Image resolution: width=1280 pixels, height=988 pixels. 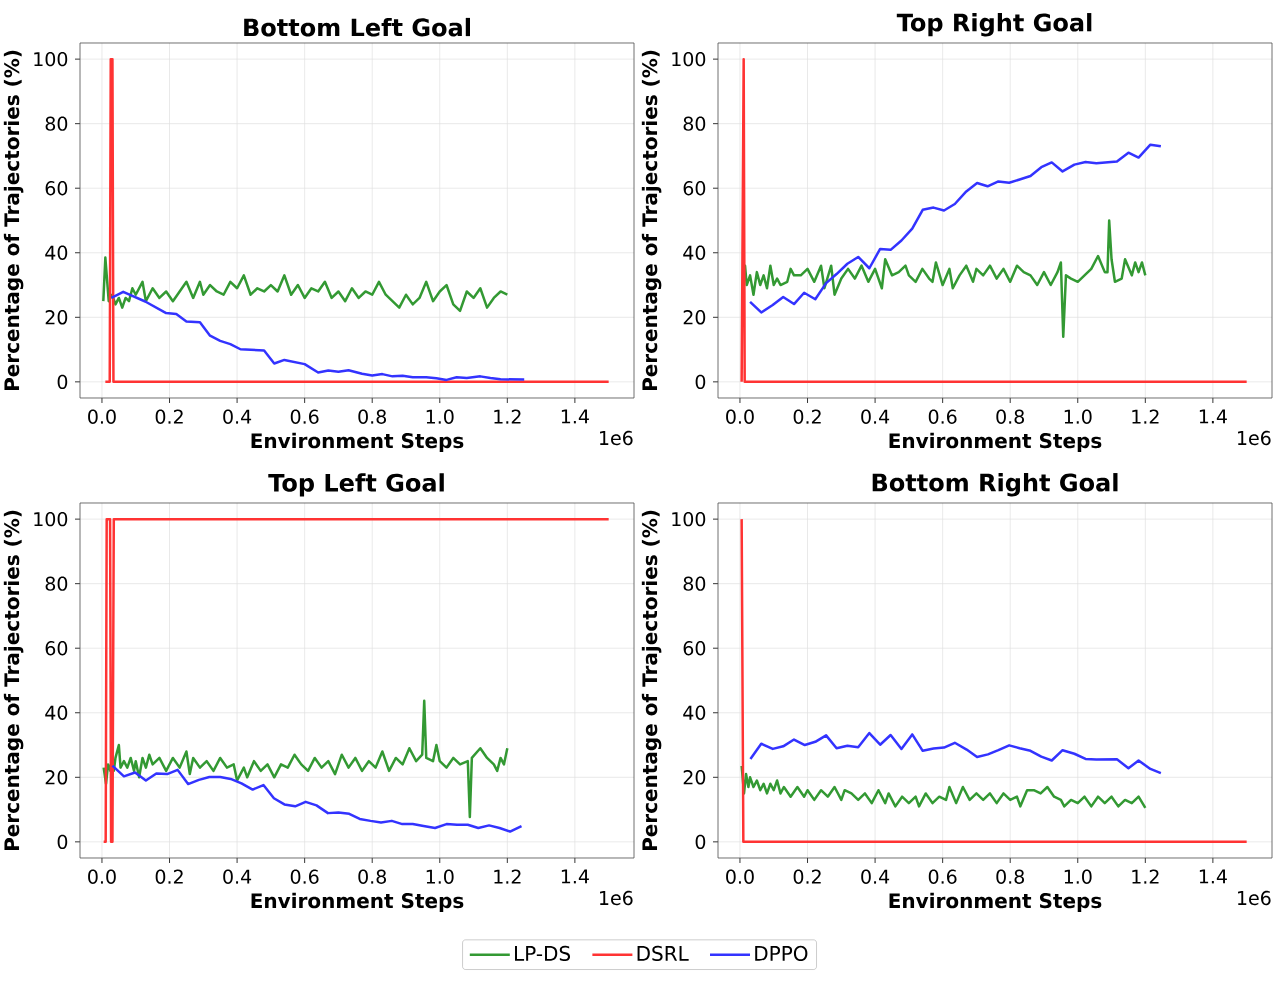 I want to click on chart-title: Bottom Right Goal, so click(x=995, y=485).